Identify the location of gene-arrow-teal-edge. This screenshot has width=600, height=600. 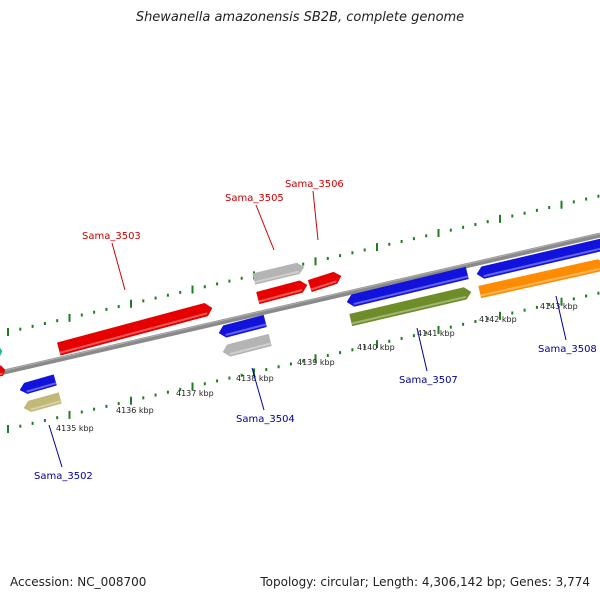
(1, 351).